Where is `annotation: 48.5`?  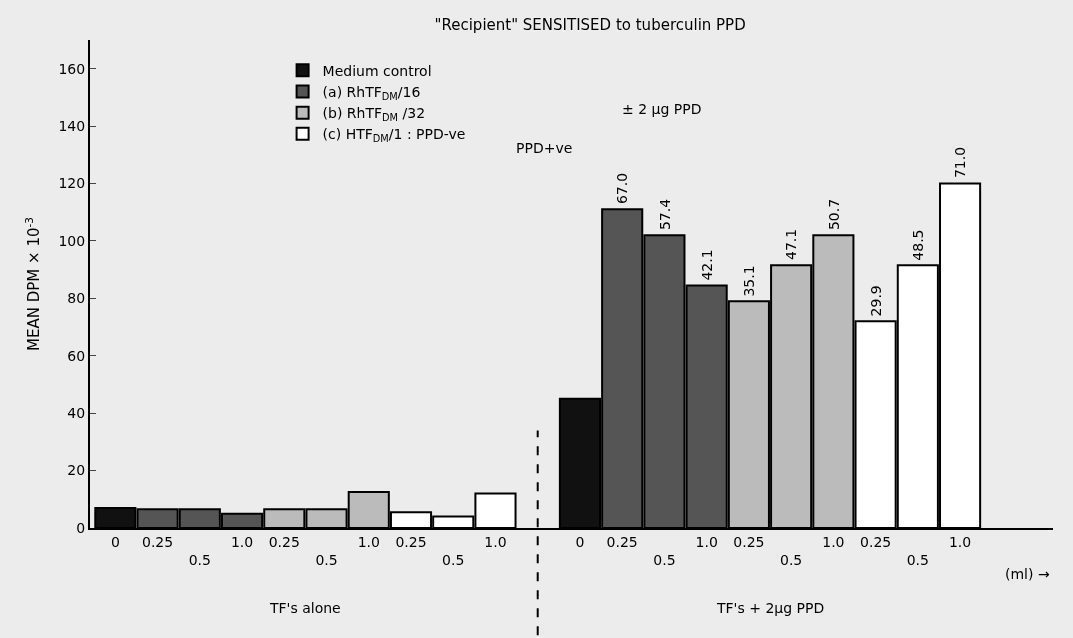 annotation: 48.5 is located at coordinates (918, 245).